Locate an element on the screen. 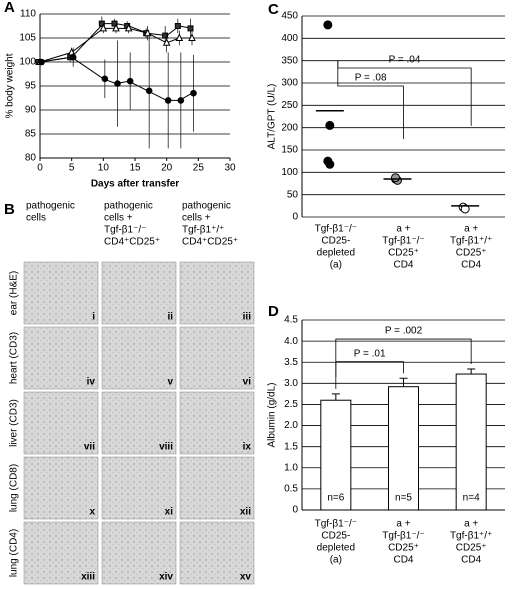 The image size is (520, 589). y-tick-label: 2.5 is located at coordinates (291, 404).